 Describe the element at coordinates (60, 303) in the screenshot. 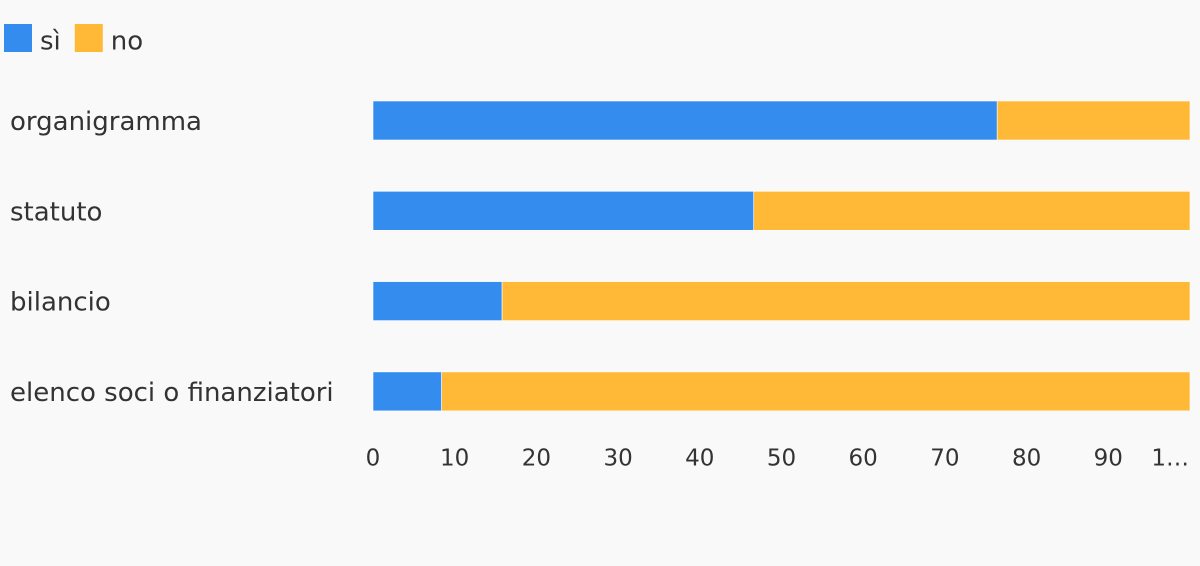

I see `category-label: bilancio` at that location.